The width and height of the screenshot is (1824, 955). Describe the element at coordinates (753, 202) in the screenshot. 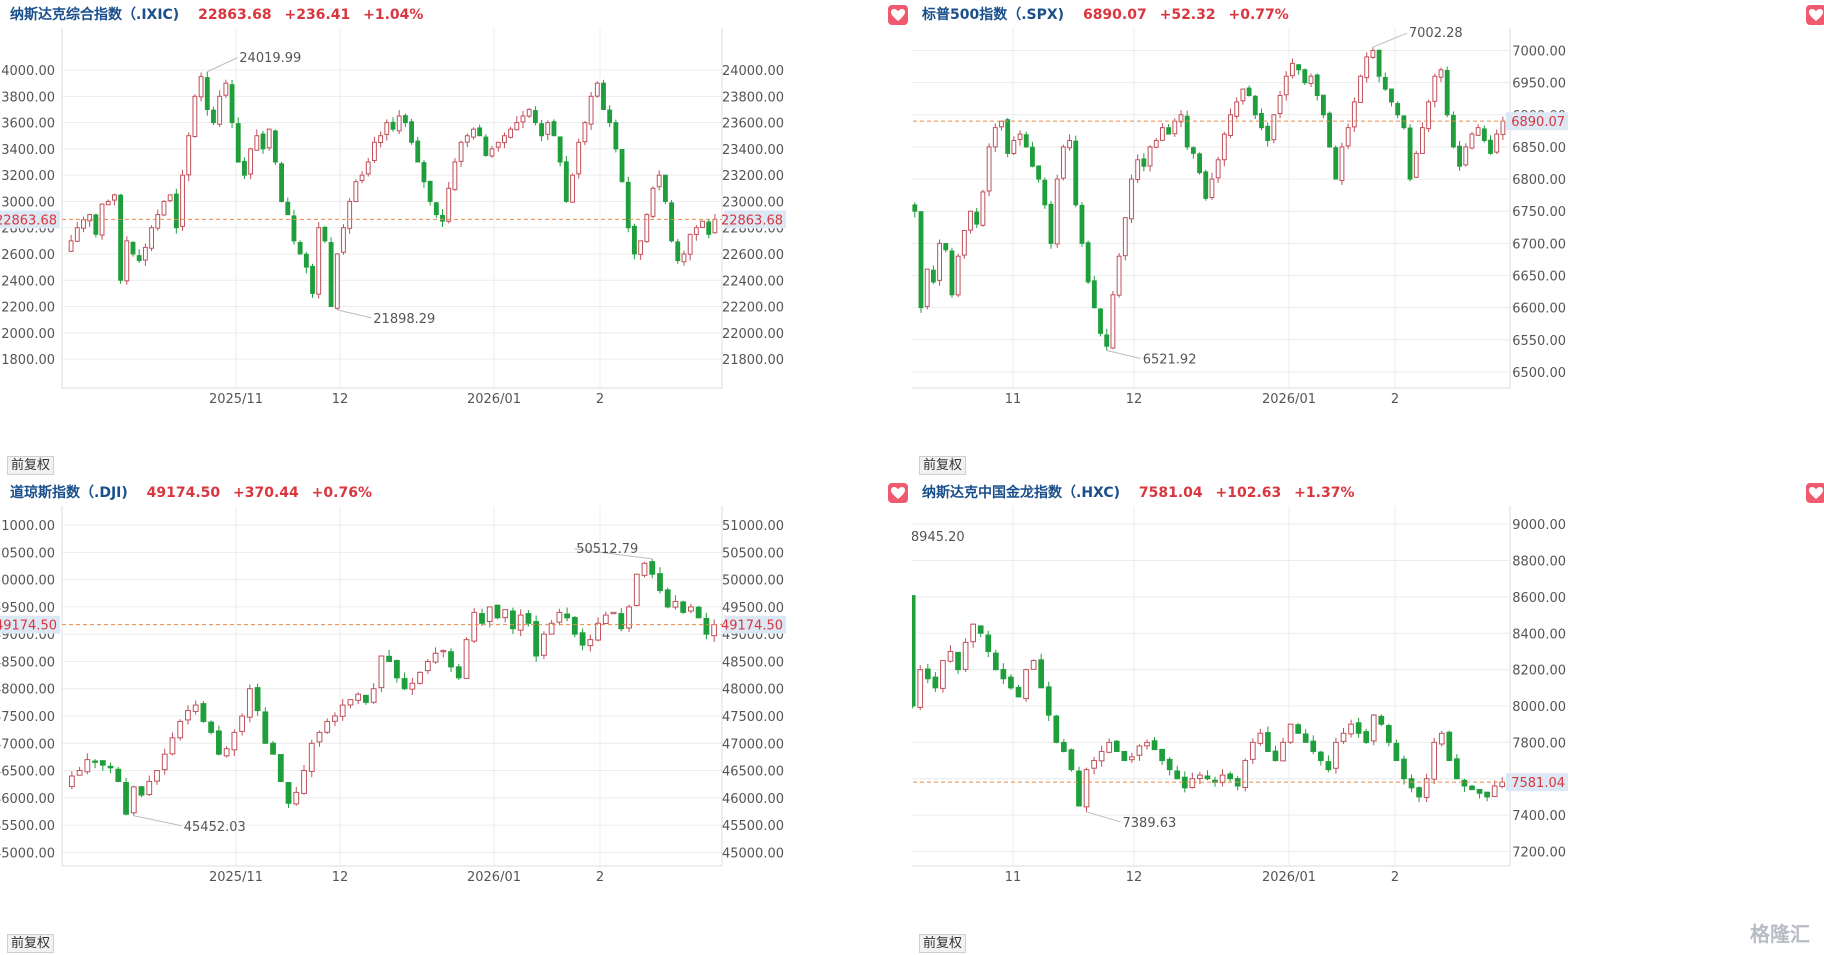

I see `y-tick-label-right: 23000.00` at that location.